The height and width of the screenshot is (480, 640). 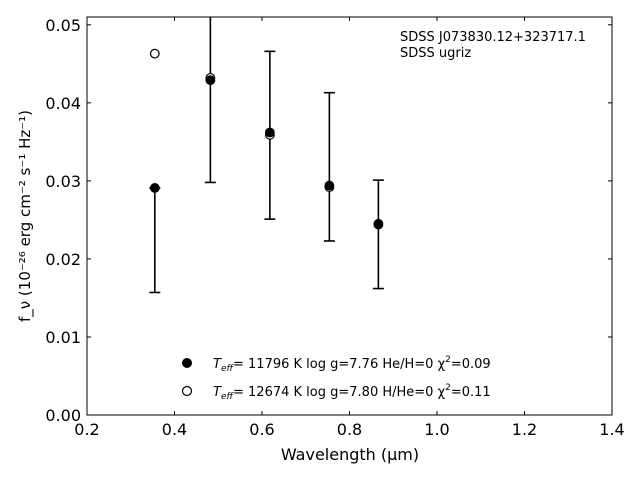 I want to click on y-tick-label: 0.04, so click(x=63, y=103).